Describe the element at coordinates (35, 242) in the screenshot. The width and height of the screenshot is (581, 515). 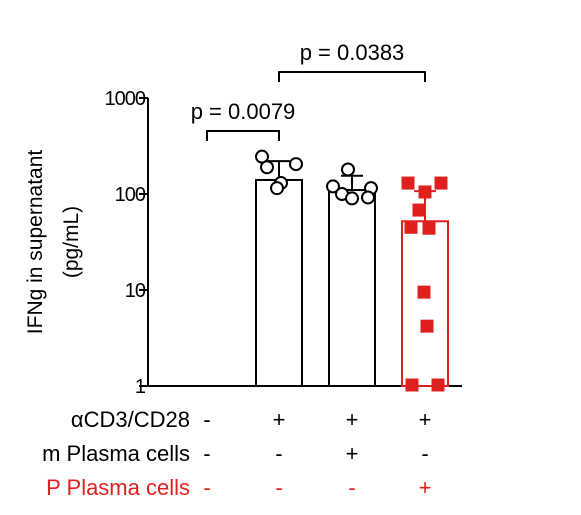
I see `y-axis-label-line1: IFNg in supernatant` at that location.